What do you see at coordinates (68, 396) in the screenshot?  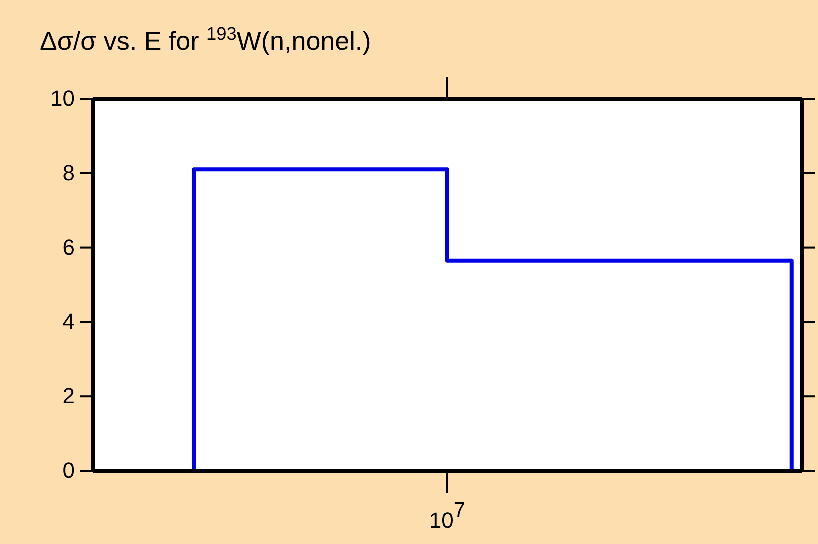 I see `y-tick-label: 2` at bounding box center [68, 396].